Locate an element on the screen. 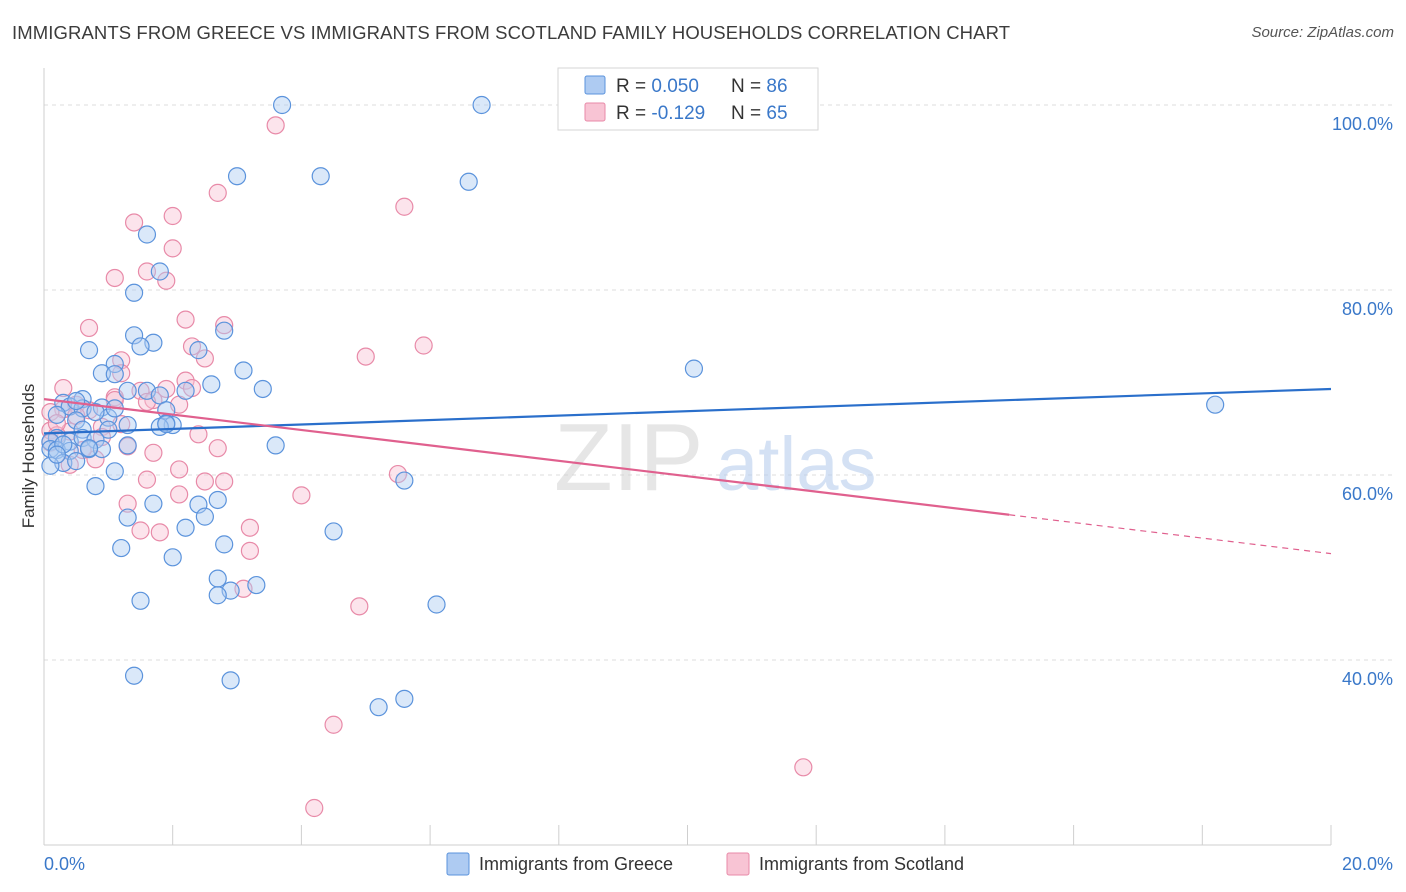 The image size is (1406, 892). stats-legend-swatch-greece is located at coordinates (595, 85).